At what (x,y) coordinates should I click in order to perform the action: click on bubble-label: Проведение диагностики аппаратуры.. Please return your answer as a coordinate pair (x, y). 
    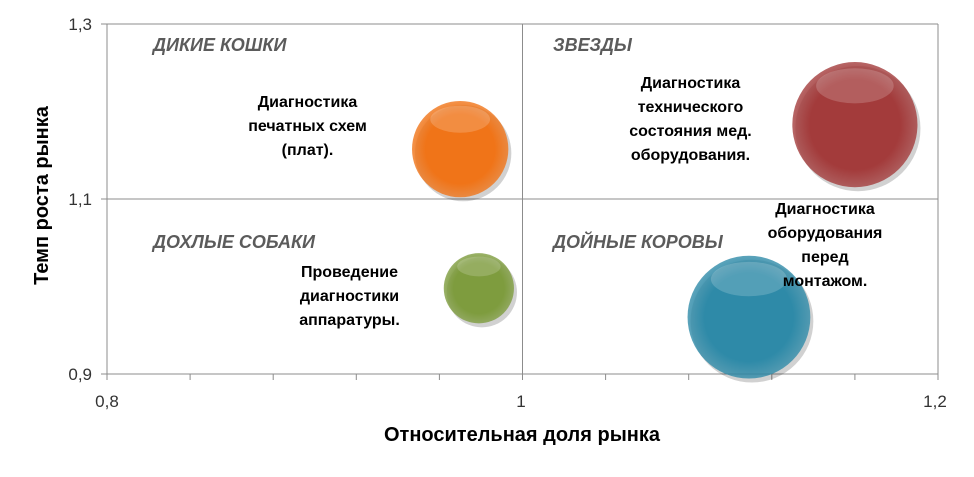
    Looking at the image, I should click on (349, 296).